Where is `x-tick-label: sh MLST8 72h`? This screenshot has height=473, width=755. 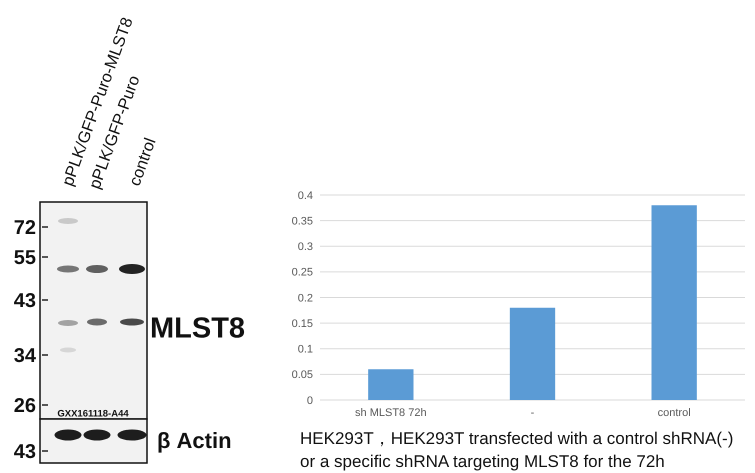 x-tick-label: sh MLST8 72h is located at coordinates (391, 412).